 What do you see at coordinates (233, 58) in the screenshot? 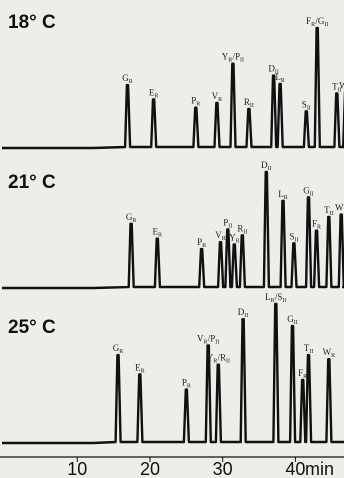
I see `peak-label: YR /PII` at bounding box center [233, 58].